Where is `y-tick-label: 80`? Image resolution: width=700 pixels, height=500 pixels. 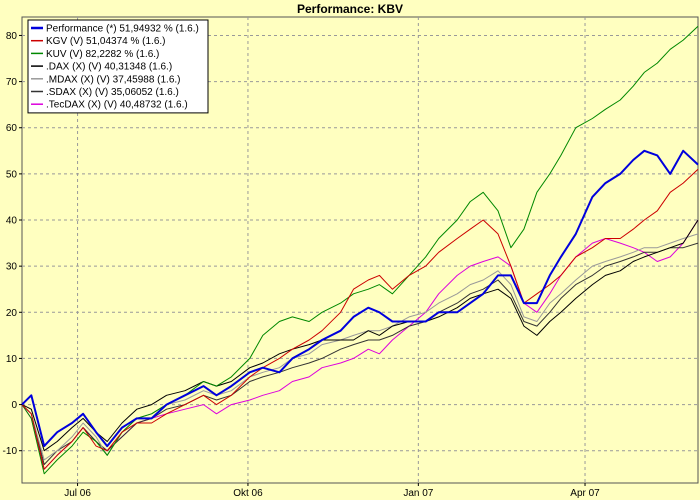
y-tick-label: 80 is located at coordinates (12, 36).